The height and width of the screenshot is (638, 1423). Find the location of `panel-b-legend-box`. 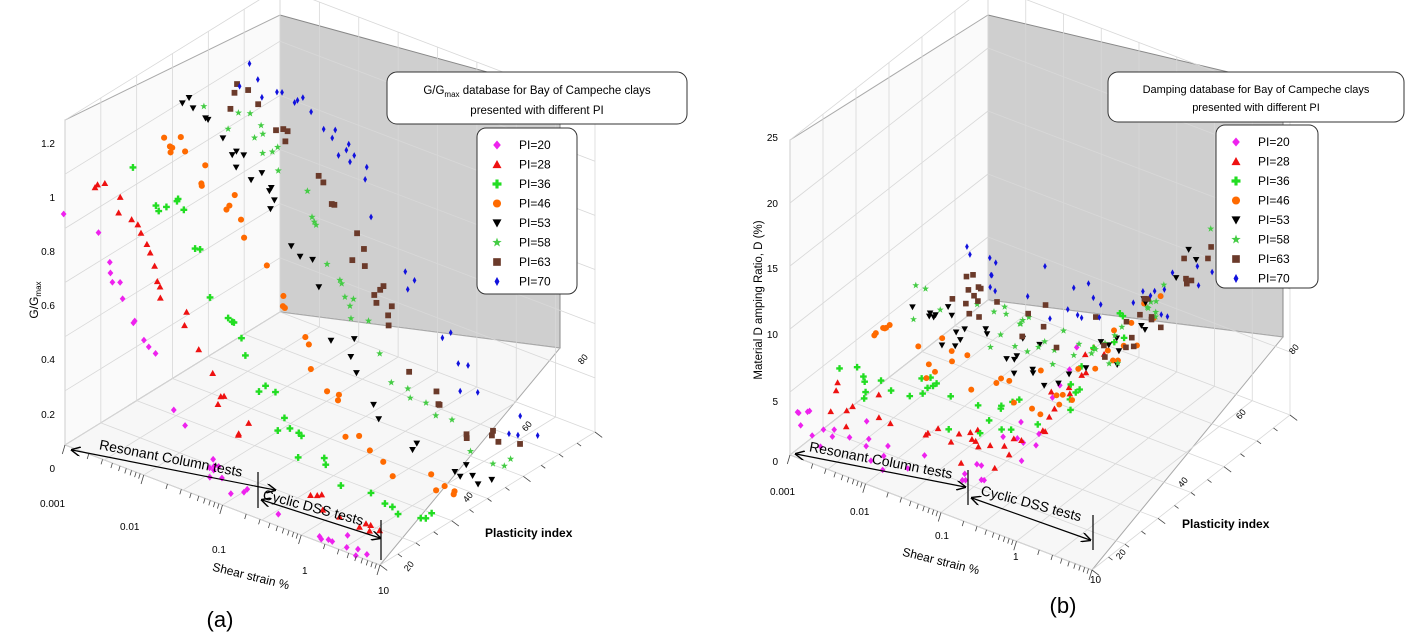

panel-b-legend-box is located at coordinates (1267, 206).